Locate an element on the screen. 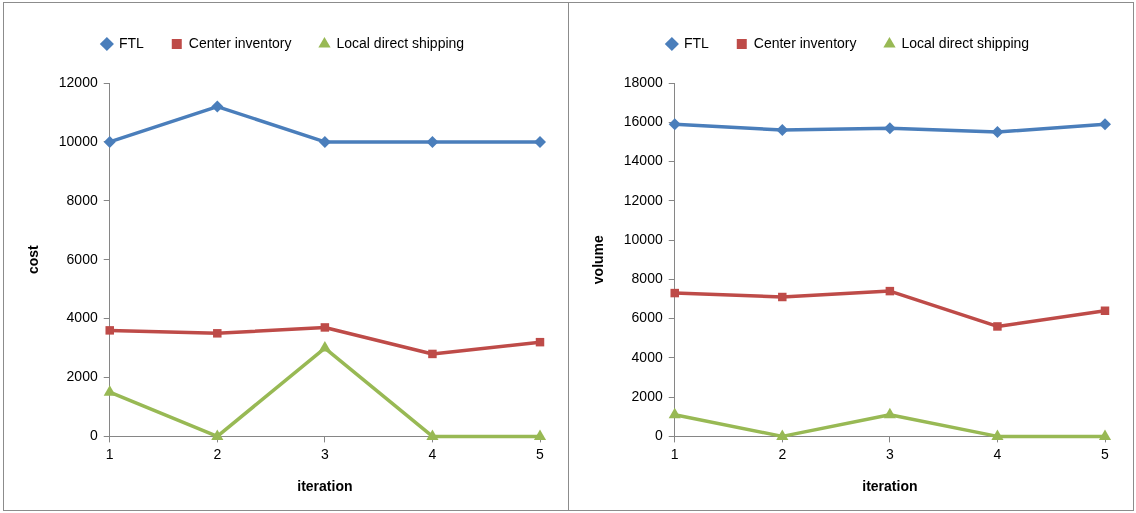 Image resolution: width=1136 pixels, height=513 pixels. y-tick-label: 14000 is located at coordinates (643, 160).